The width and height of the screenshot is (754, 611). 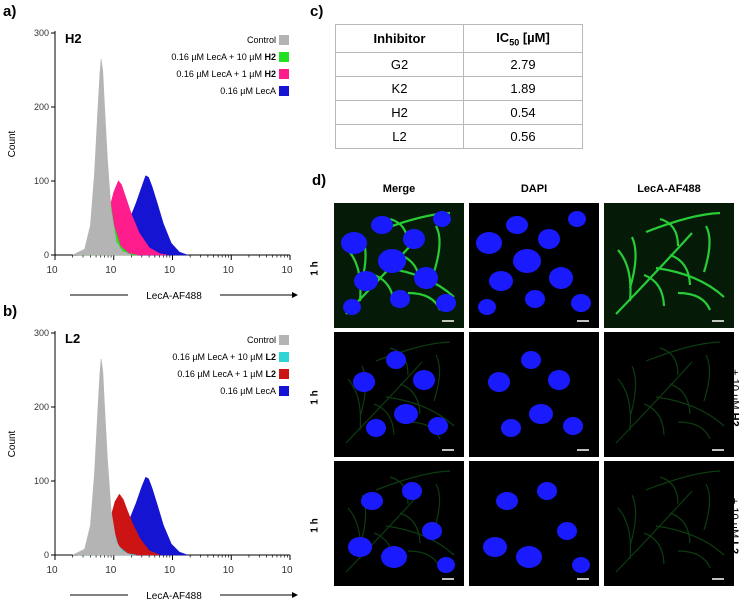 What do you see at coordinates (514, 42) in the screenshot?
I see `ic50-header-sub: 50` at bounding box center [514, 42].